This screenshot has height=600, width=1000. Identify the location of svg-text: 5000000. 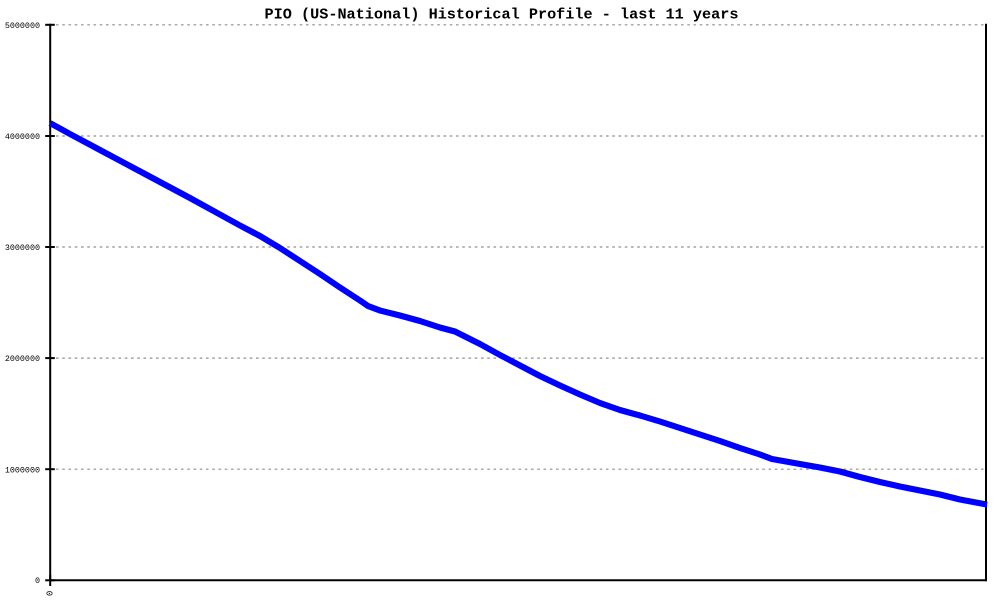
(22, 26).